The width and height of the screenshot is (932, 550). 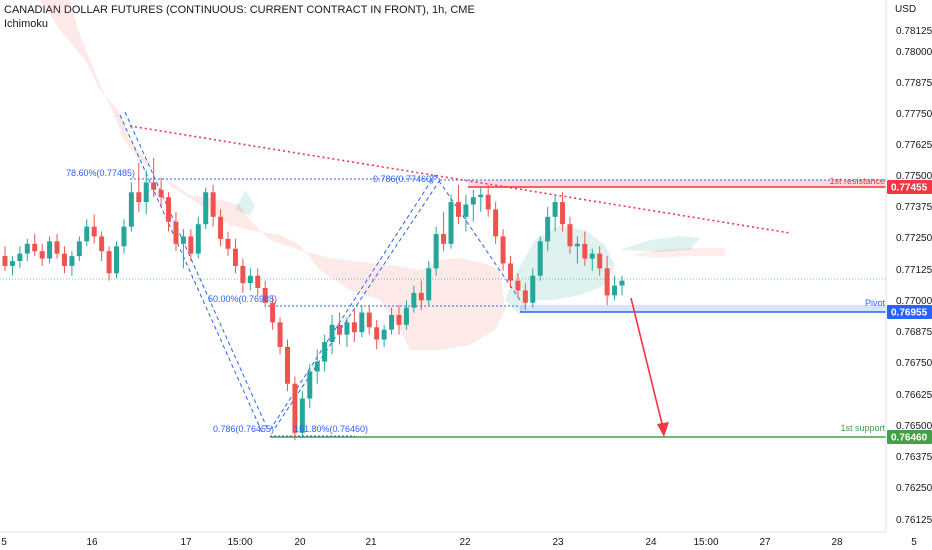 I want to click on x-tick-label: 16, so click(x=92, y=542).